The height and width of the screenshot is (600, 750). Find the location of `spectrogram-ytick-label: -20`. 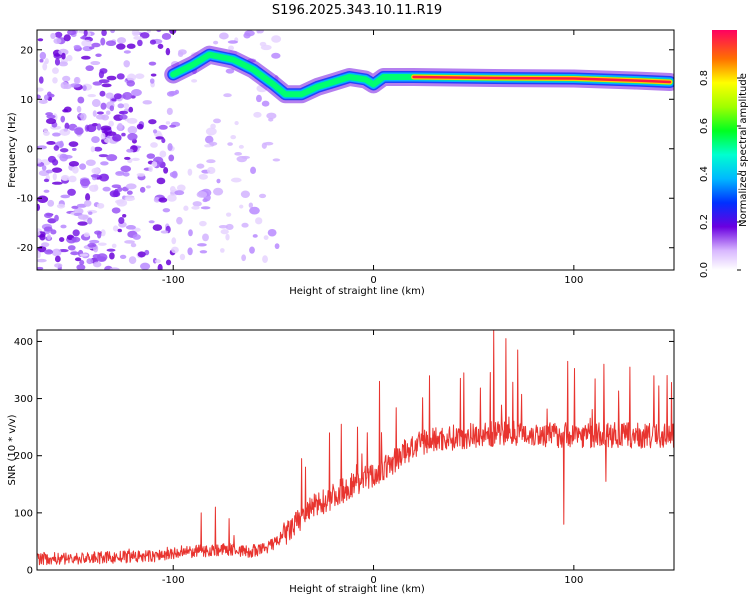

spectrogram-ytick-label: -20 is located at coordinates (25, 248).